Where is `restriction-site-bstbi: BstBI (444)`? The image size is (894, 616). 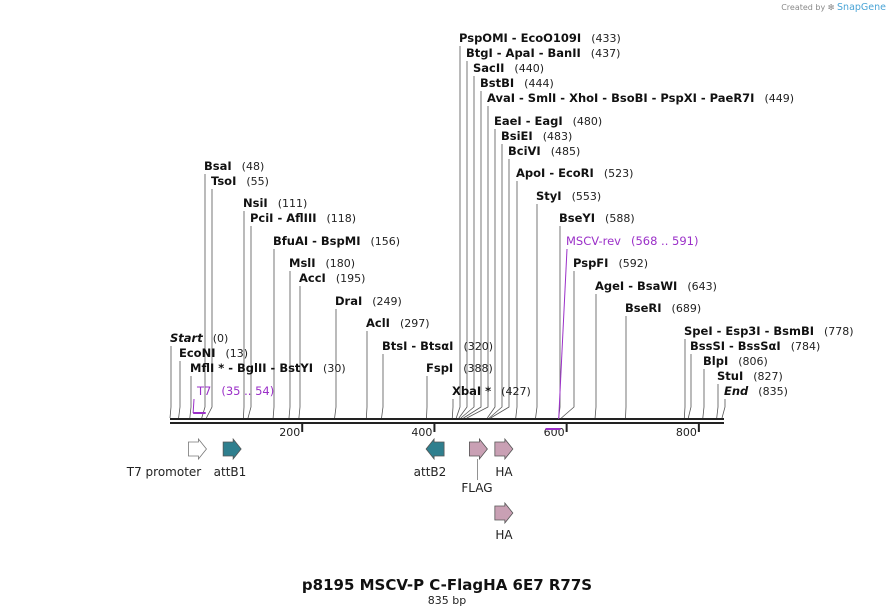 restriction-site-bstbi: BstBI (444) is located at coordinates (508, 247).